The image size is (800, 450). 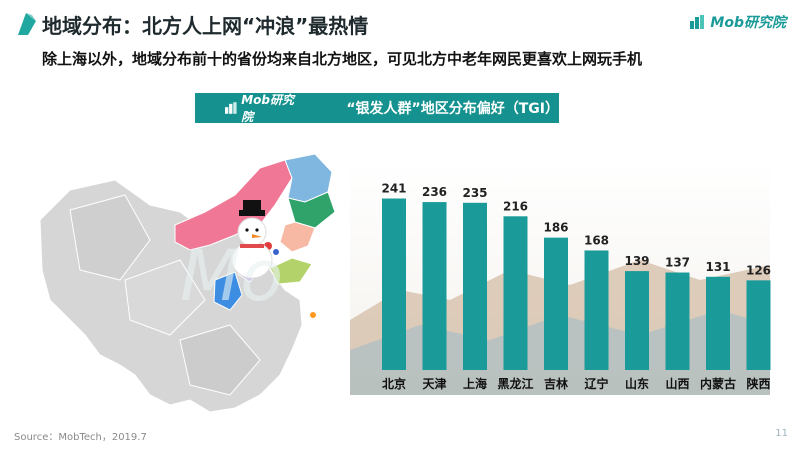 What do you see at coordinates (434, 383) in the screenshot?
I see `category-label: 天津` at bounding box center [434, 383].